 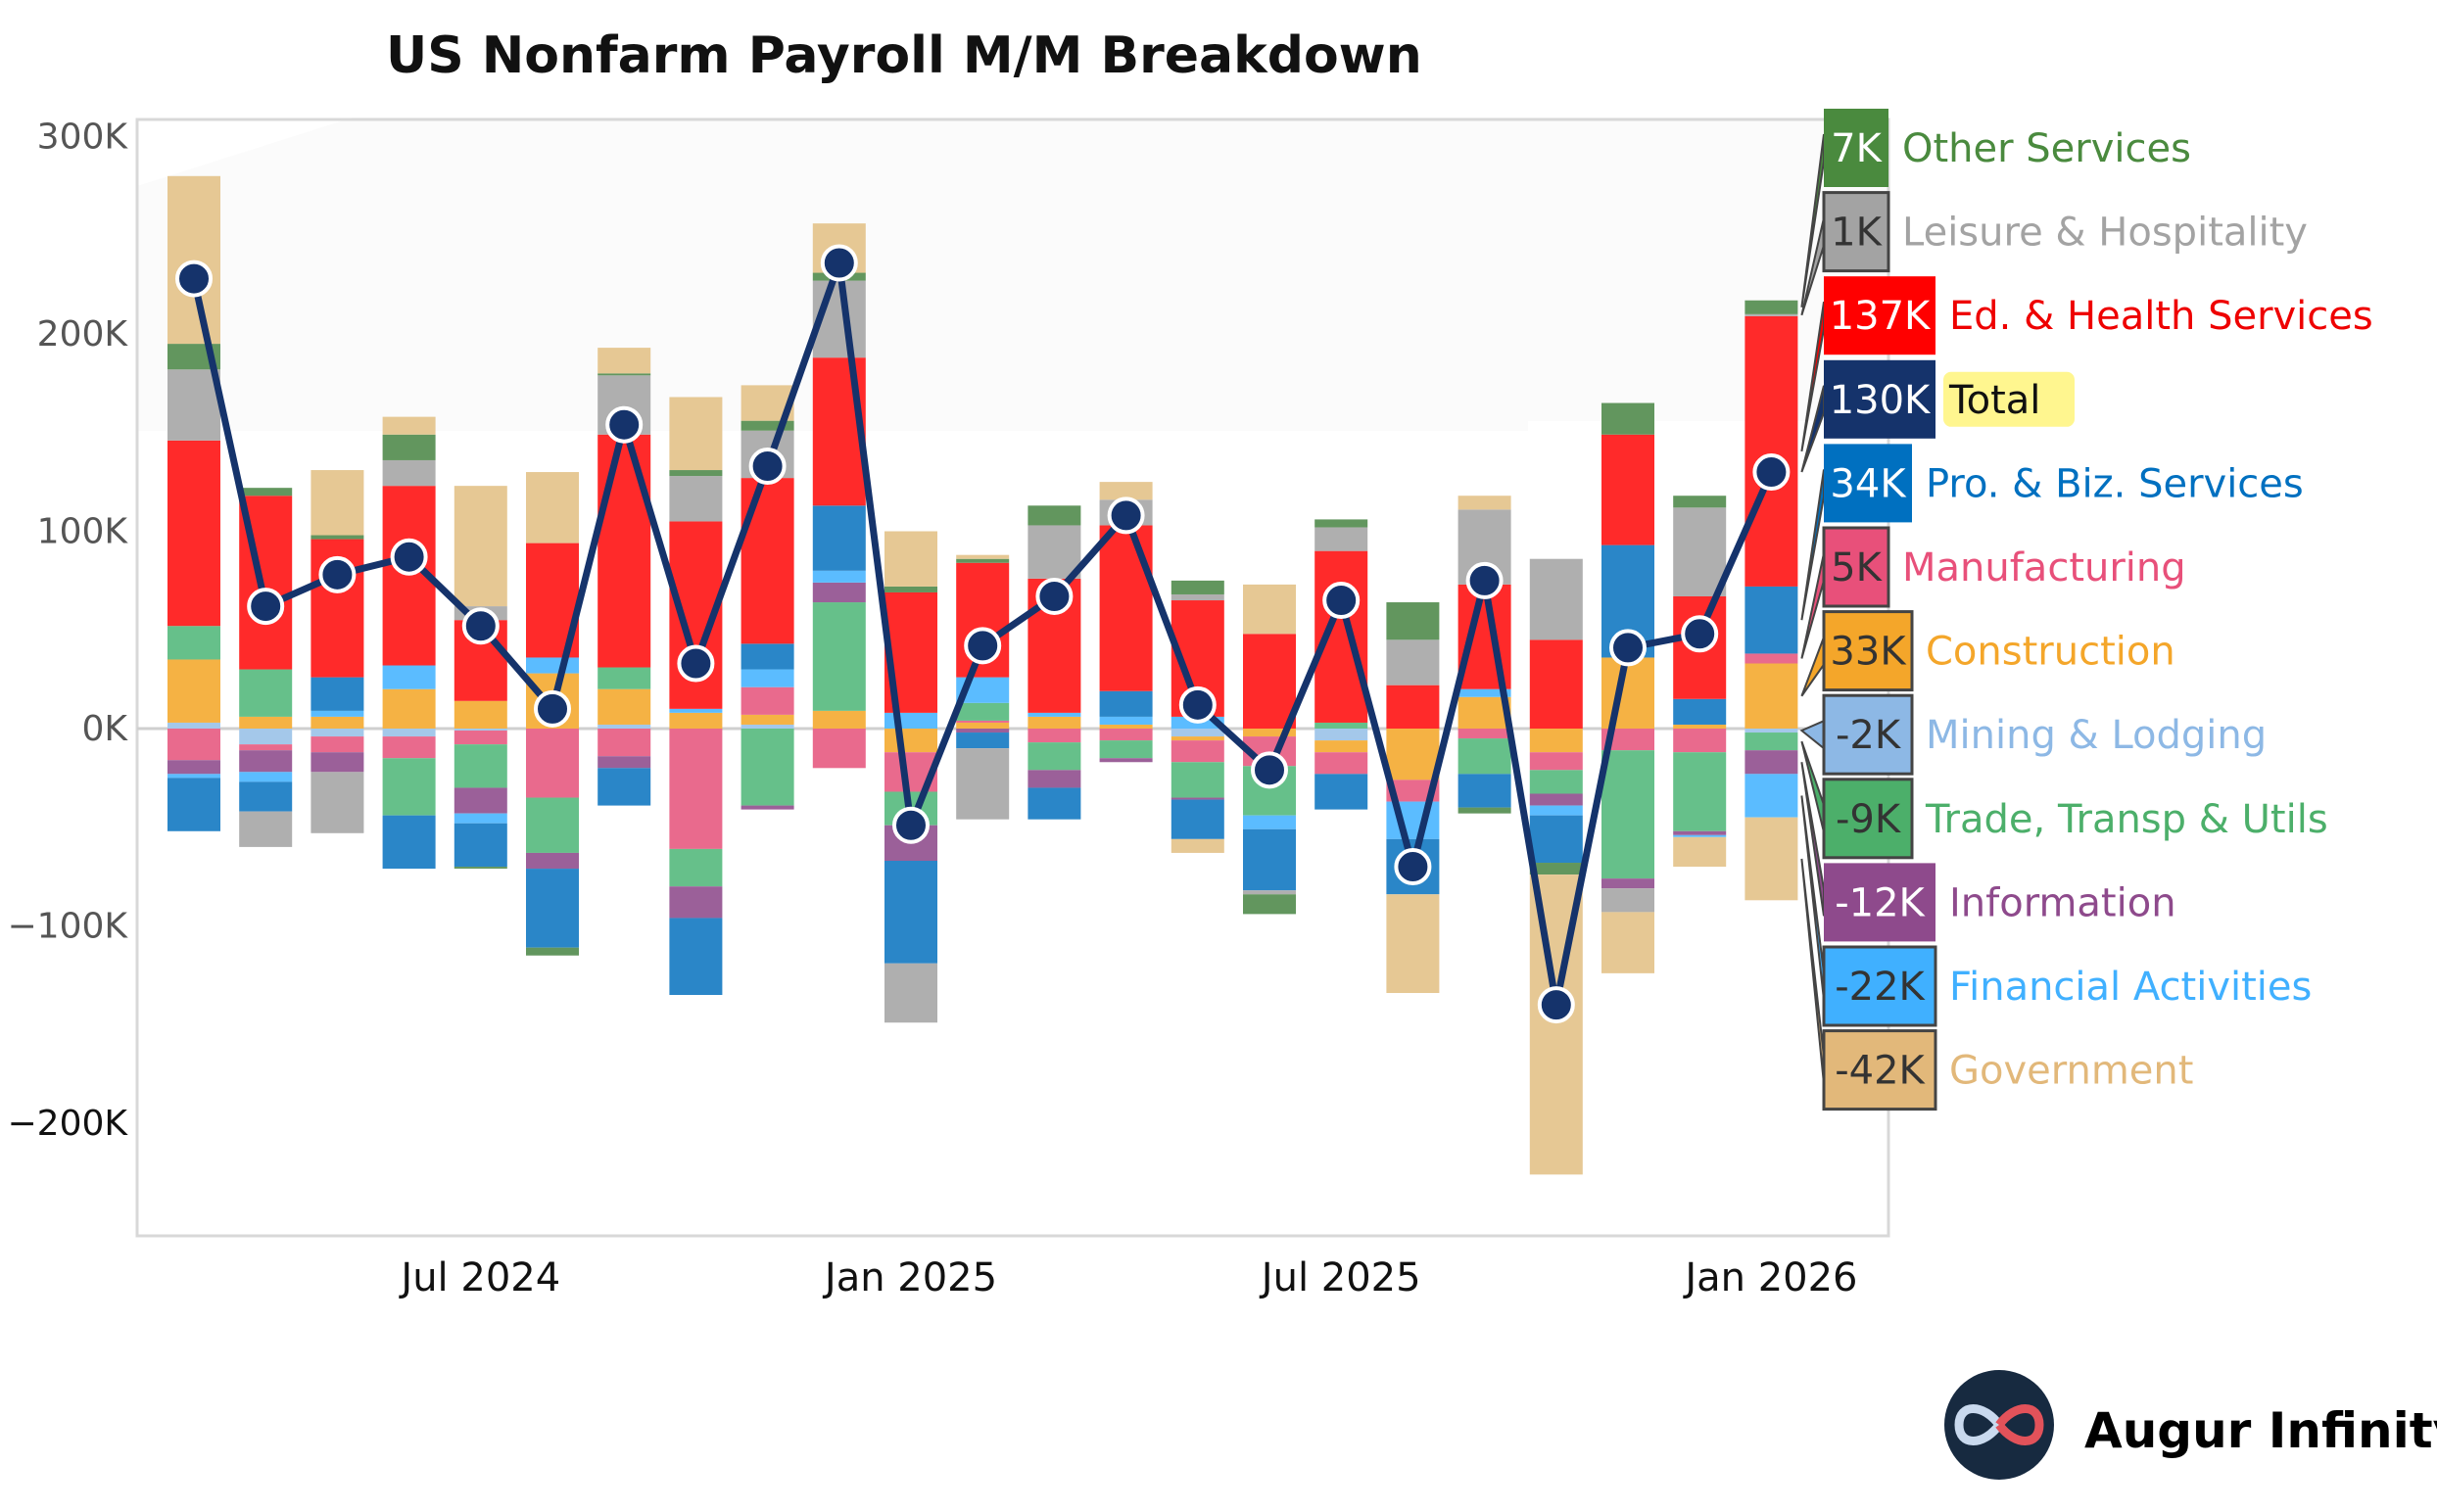 What do you see at coordinates (2105, 233) in the screenshot?
I see `legend-name: Leisure & Hospitality` at bounding box center [2105, 233].